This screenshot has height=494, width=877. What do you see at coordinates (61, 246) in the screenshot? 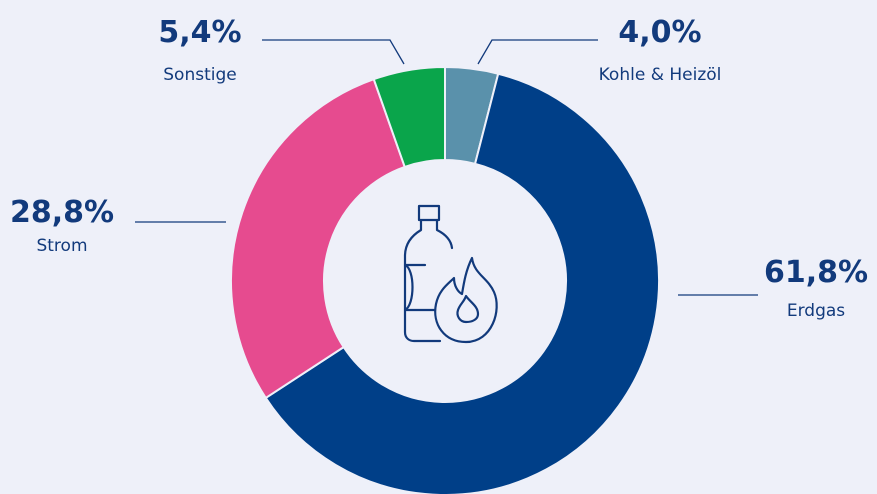
I see `category-label: Strom` at bounding box center [61, 246].